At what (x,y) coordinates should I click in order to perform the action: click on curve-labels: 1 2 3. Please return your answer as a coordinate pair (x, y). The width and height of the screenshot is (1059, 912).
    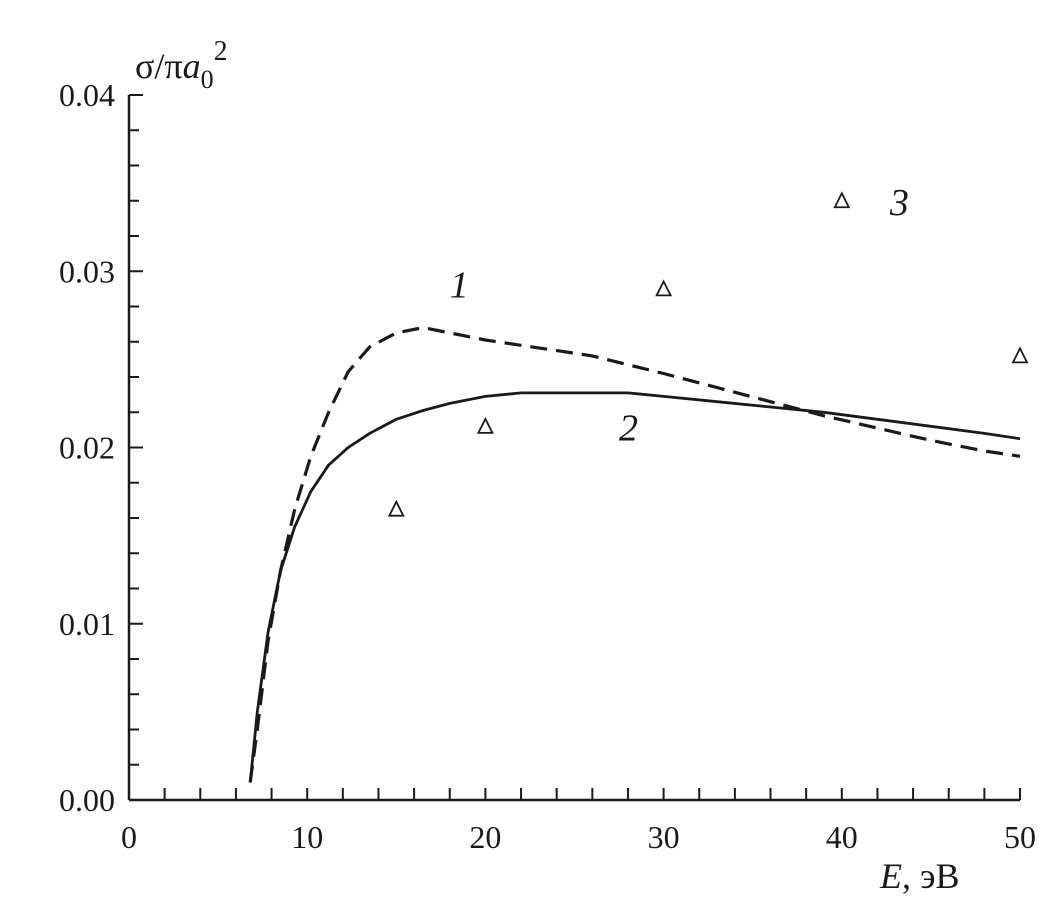
    Looking at the image, I should click on (679, 316).